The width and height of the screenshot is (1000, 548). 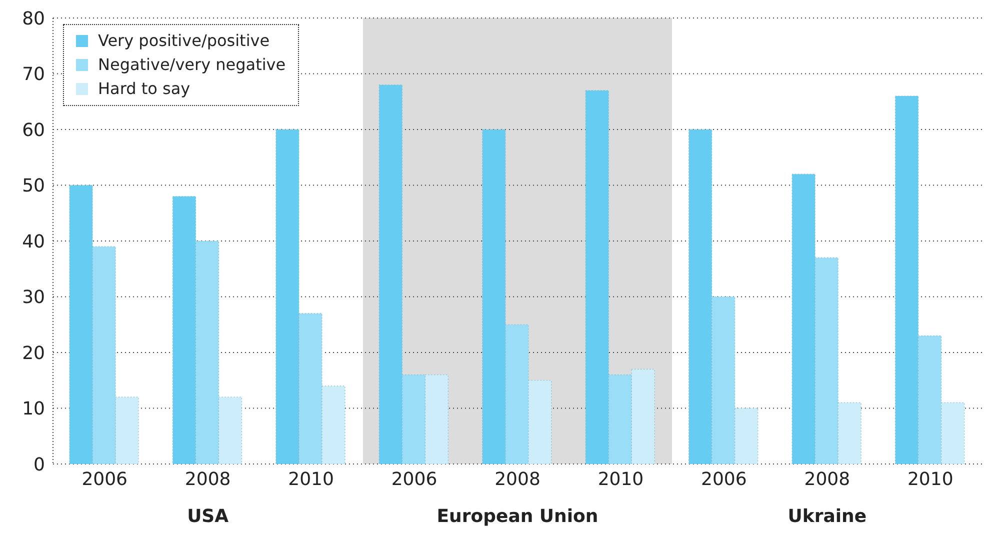 I want to click on y-tick-label: 30, so click(x=33, y=297).